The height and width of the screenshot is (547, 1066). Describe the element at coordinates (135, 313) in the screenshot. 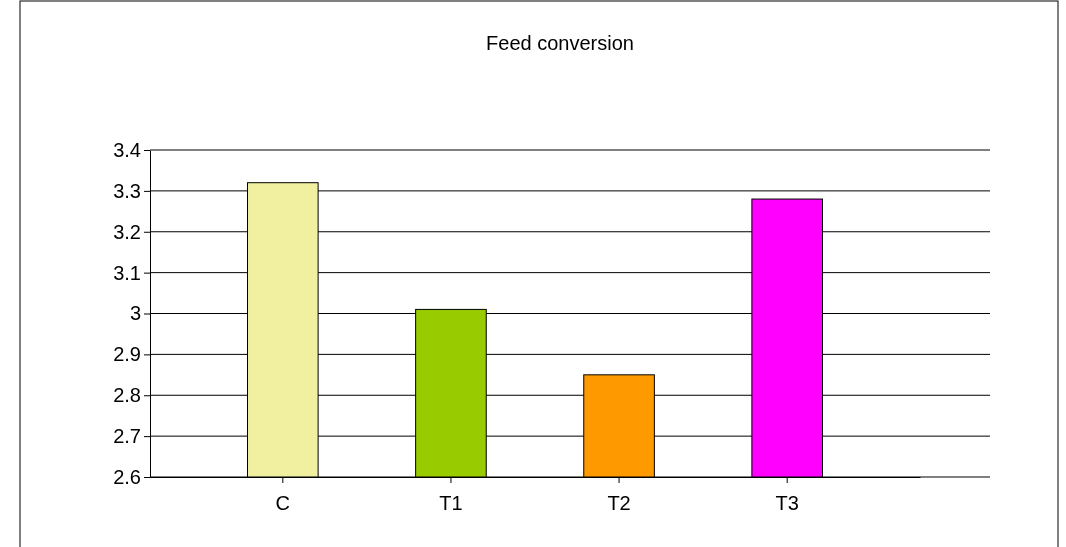

I see `y-tick-label: 3` at that location.